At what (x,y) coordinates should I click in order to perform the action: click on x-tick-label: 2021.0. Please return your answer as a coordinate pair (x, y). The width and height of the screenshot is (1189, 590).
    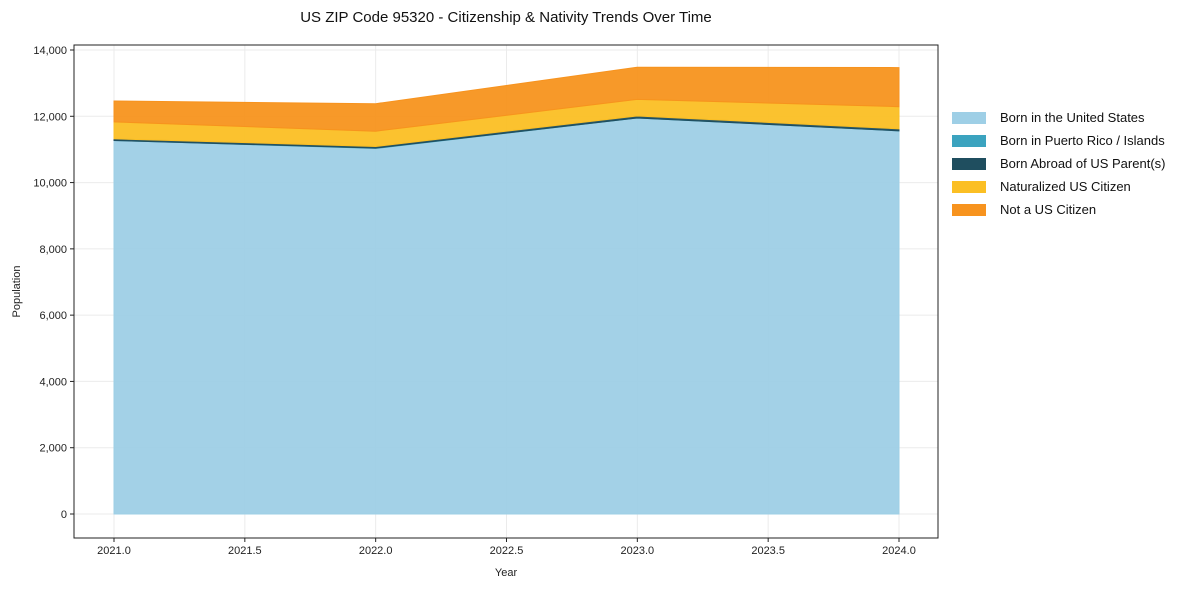
    Looking at the image, I should click on (114, 551).